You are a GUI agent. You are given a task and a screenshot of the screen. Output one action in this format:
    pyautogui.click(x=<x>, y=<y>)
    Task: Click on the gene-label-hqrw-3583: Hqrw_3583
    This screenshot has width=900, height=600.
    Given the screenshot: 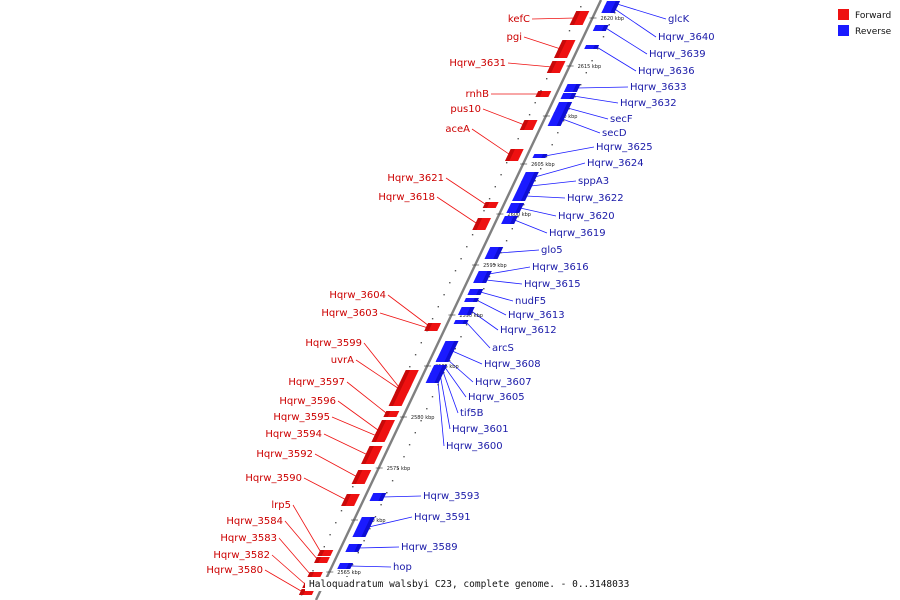 What is the action you would take?
    pyautogui.click(x=248, y=538)
    